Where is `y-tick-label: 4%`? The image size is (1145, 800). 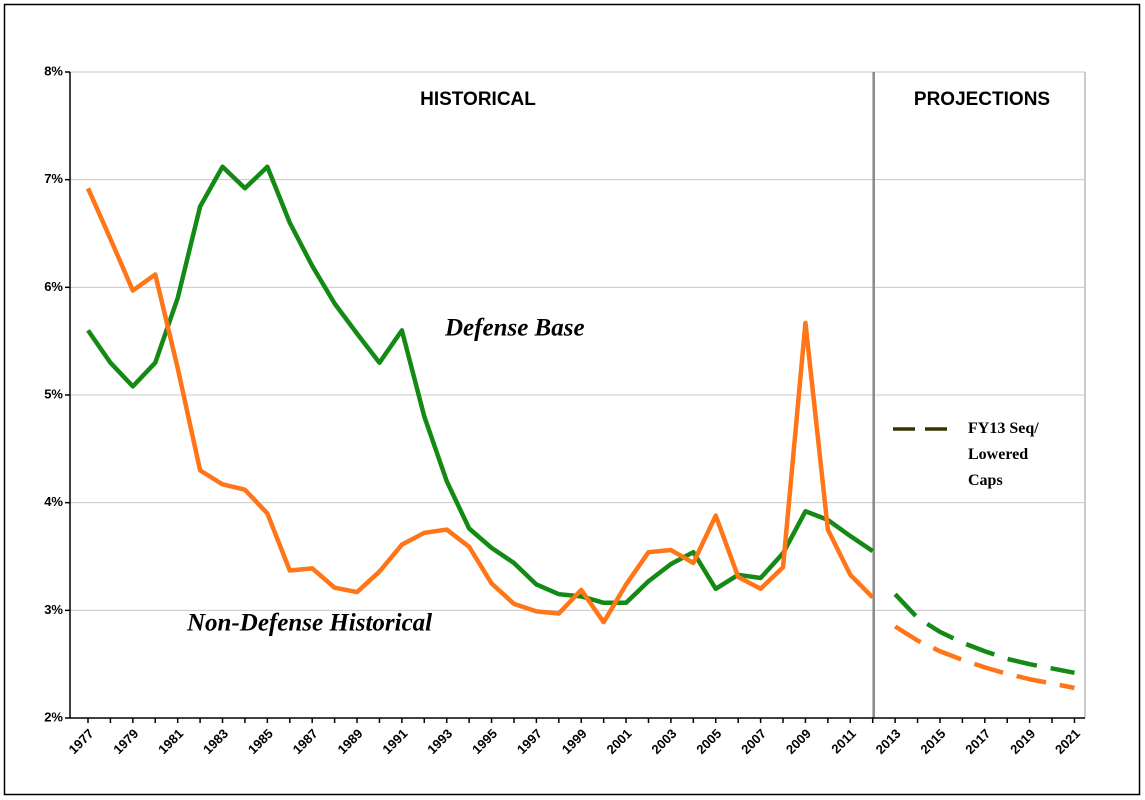
y-tick-label: 4% is located at coordinates (53, 501).